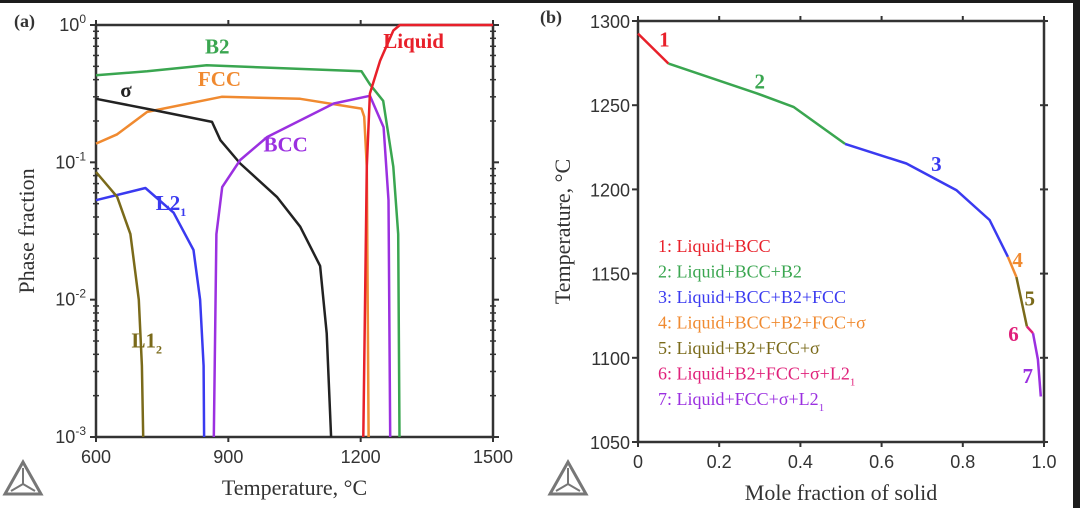 This screenshot has height=508, width=1080. I want to click on x-tick-label: 0.2, so click(719, 462).